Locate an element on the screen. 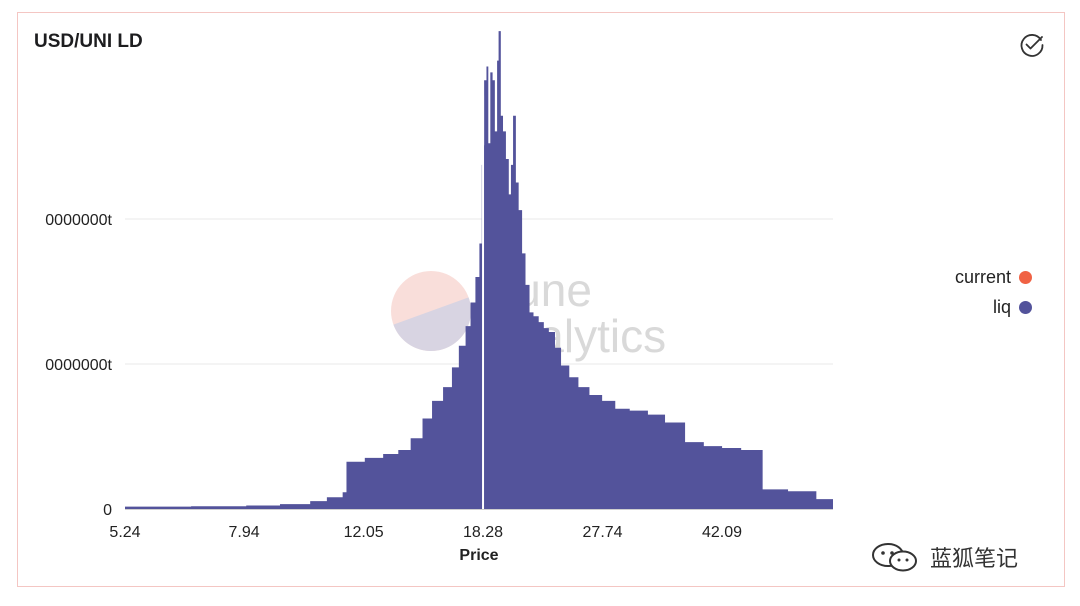  wechat-account-name: 蓝狐笔记 is located at coordinates (974, 559).